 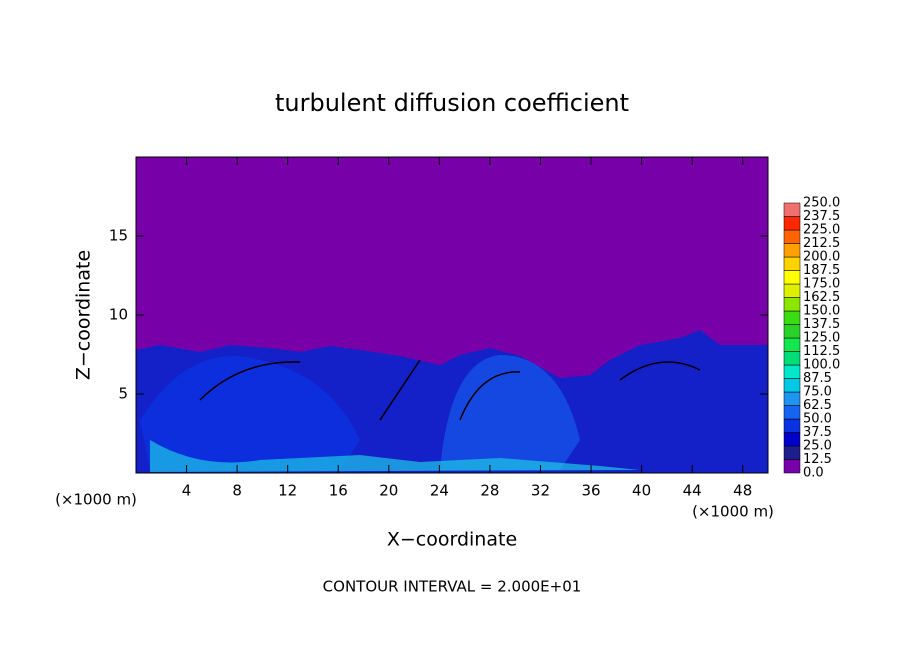 I want to click on colorbar-label: 250.0, so click(x=821, y=203).